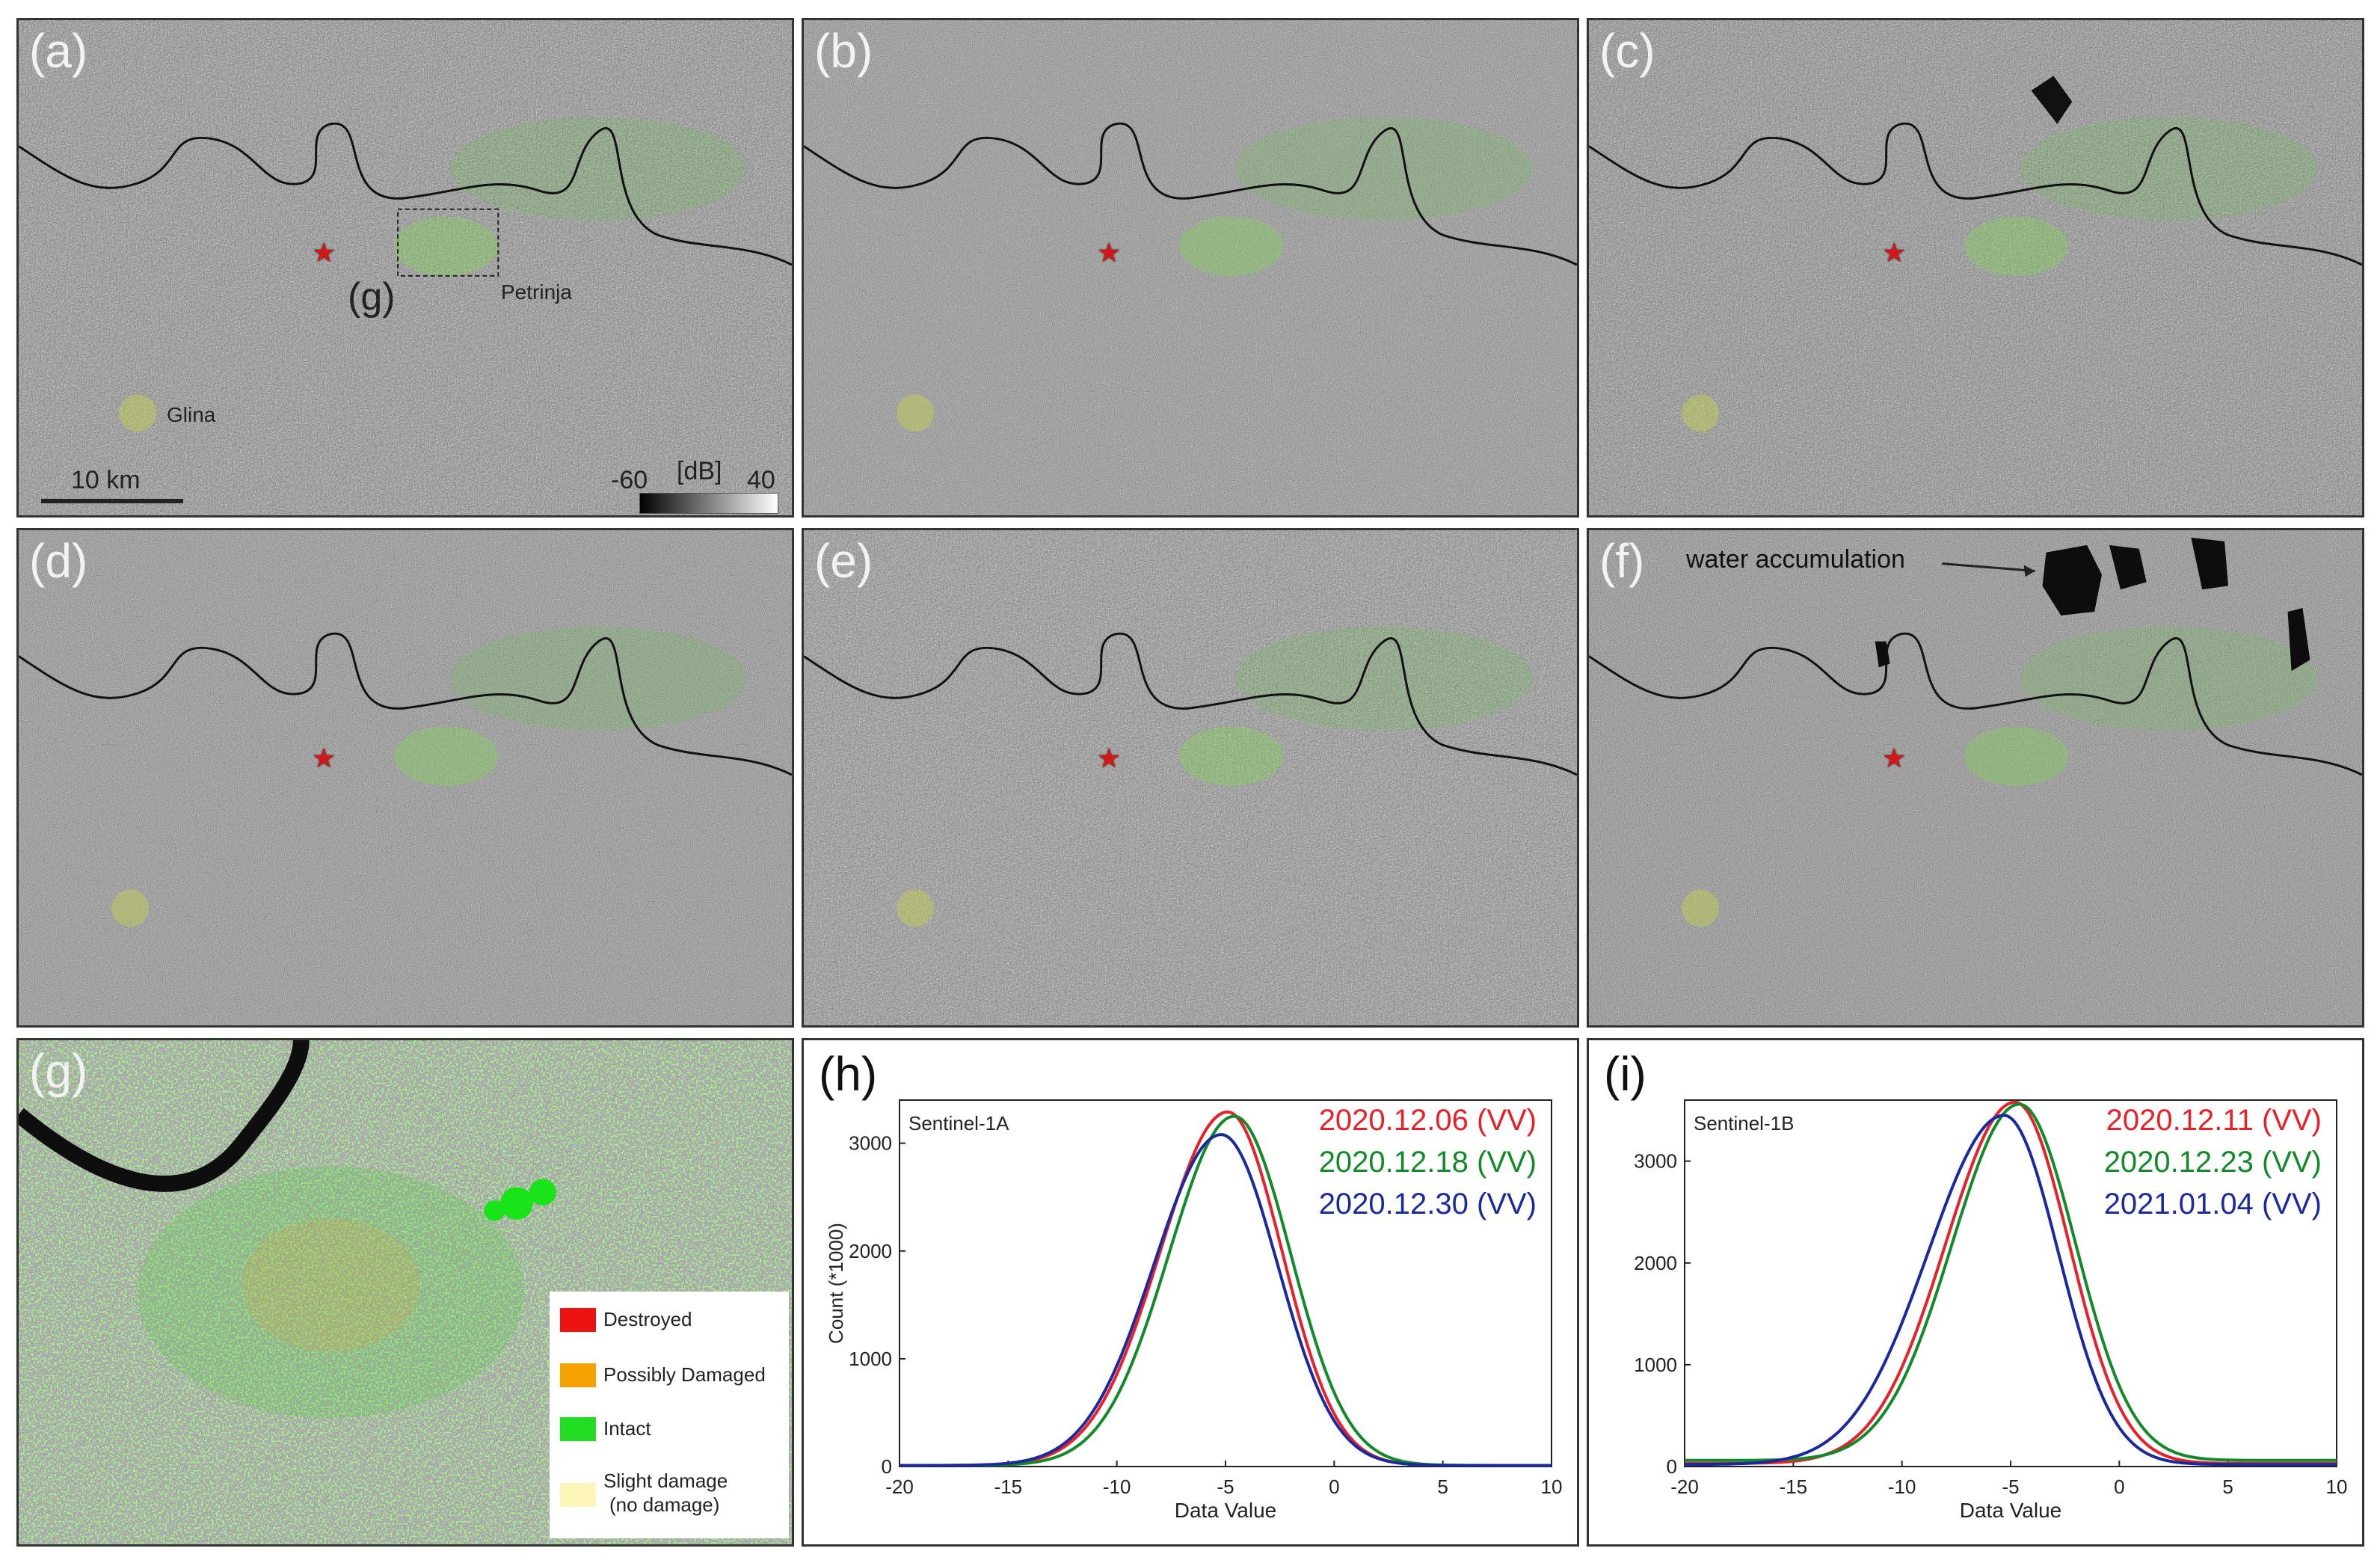 Image resolution: width=2380 pixels, height=1566 pixels. What do you see at coordinates (761, 480) in the screenshot?
I see `colorbar-max: 40` at bounding box center [761, 480].